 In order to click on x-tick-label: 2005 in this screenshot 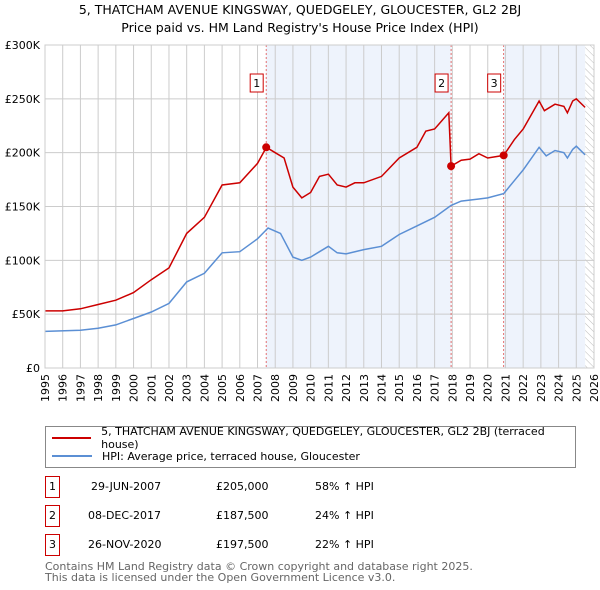, I will do `click(222, 388)`.